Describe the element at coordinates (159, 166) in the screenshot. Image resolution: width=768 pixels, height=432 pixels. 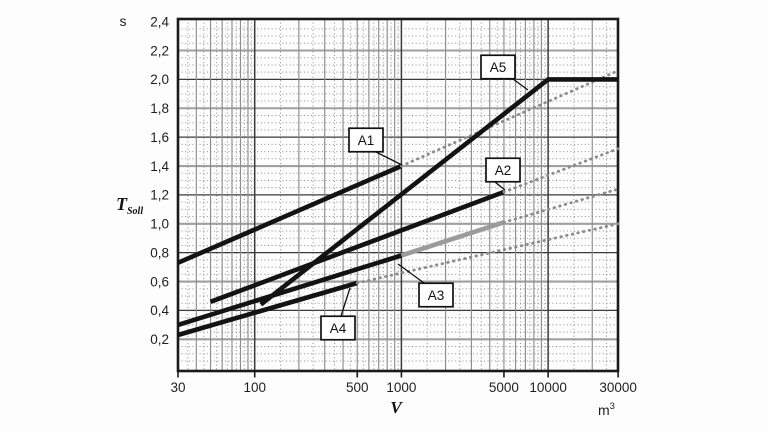
I see `y-tick-label-1,4: 1,4` at that location.